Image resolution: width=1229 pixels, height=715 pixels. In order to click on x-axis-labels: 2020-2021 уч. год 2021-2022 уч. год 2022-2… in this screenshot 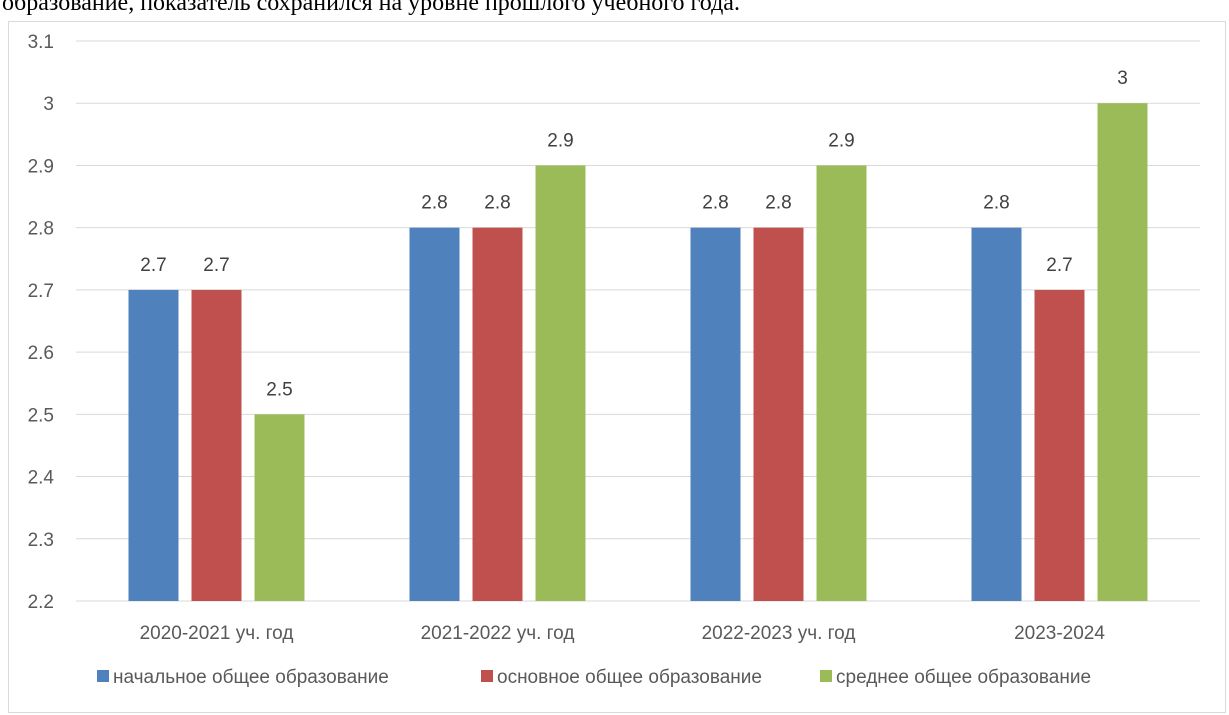, I will do `click(623, 633)`.